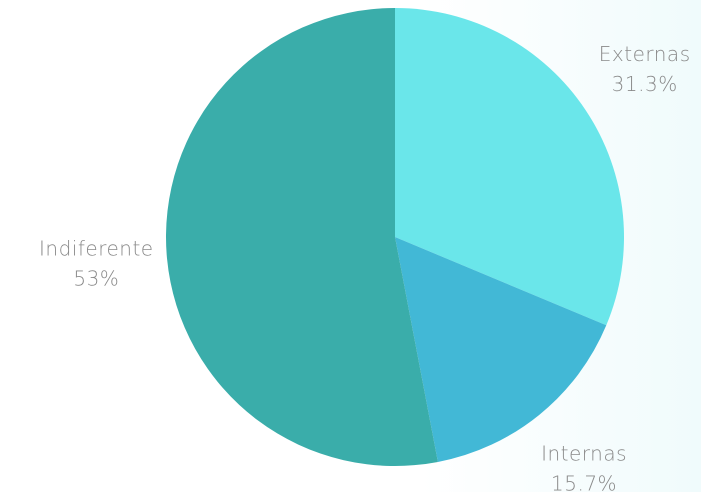 Image resolution: width=701 pixels, height=492 pixels. I want to click on slice-value: 53%, so click(96, 279).